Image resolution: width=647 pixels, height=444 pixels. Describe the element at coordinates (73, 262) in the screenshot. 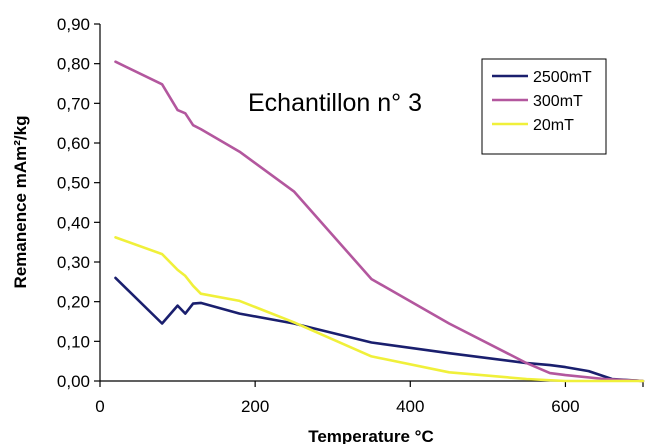

I see `y-tick-label: 0,30` at that location.